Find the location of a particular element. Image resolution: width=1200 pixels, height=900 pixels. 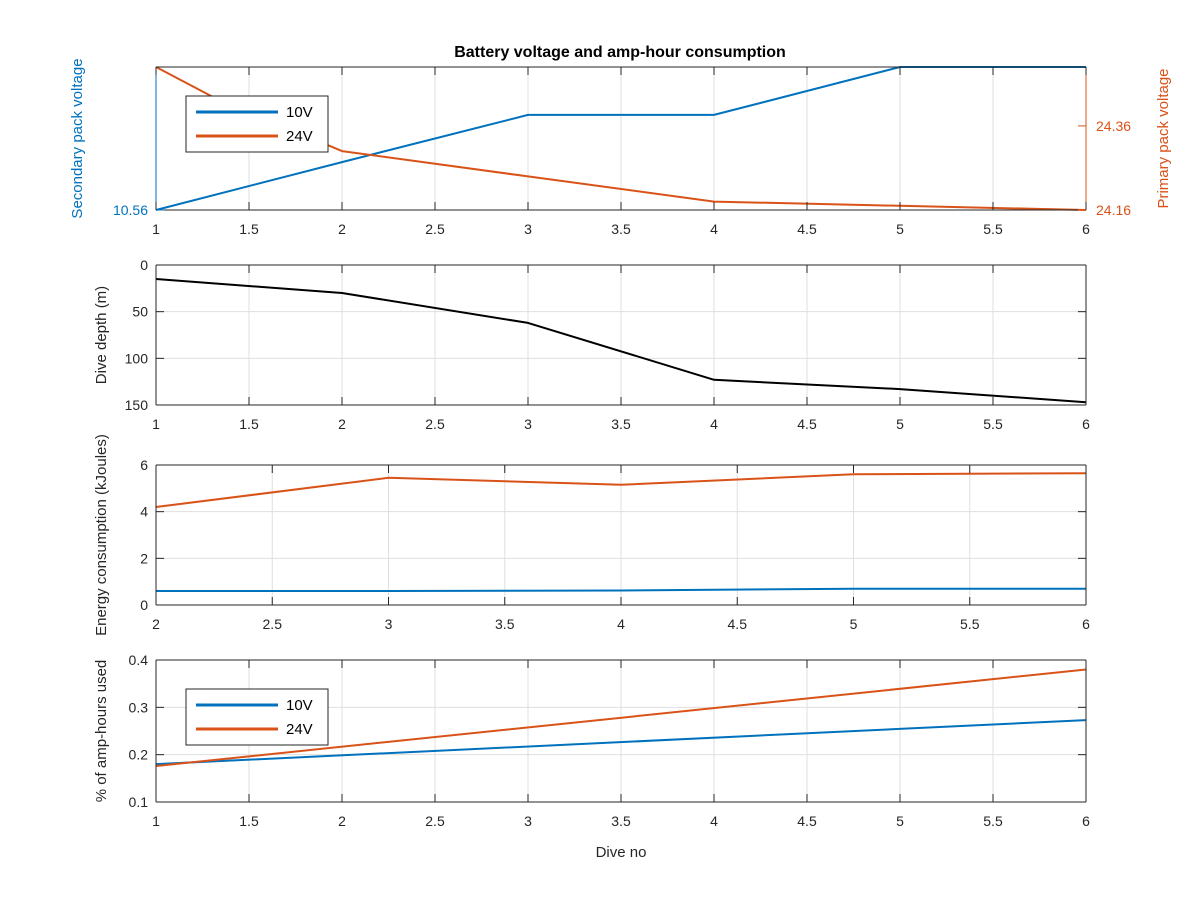

y-tick-label: 0.1 is located at coordinates (139, 802).